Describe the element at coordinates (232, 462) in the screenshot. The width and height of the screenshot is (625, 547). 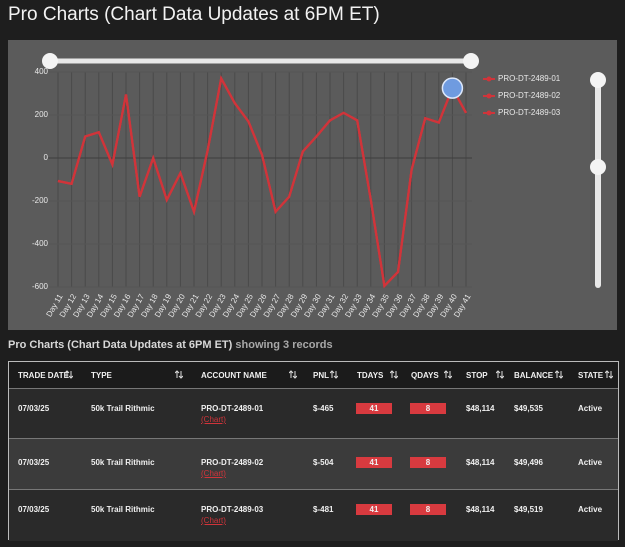
I see `table-cell: PRO-DT-2489-02` at that location.